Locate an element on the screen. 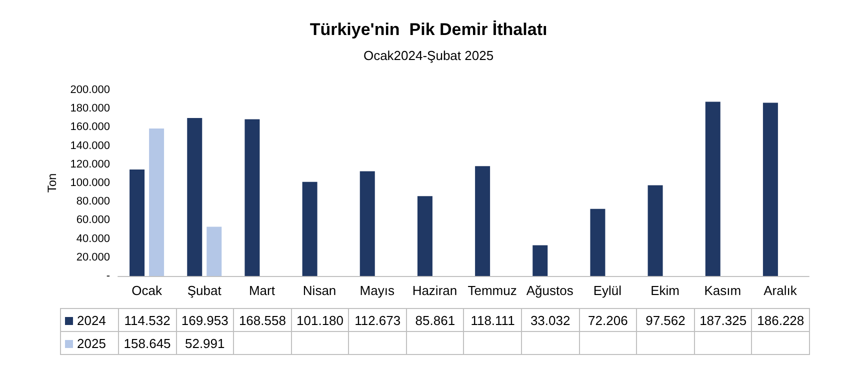  x-tick-label: Mart is located at coordinates (262, 290).